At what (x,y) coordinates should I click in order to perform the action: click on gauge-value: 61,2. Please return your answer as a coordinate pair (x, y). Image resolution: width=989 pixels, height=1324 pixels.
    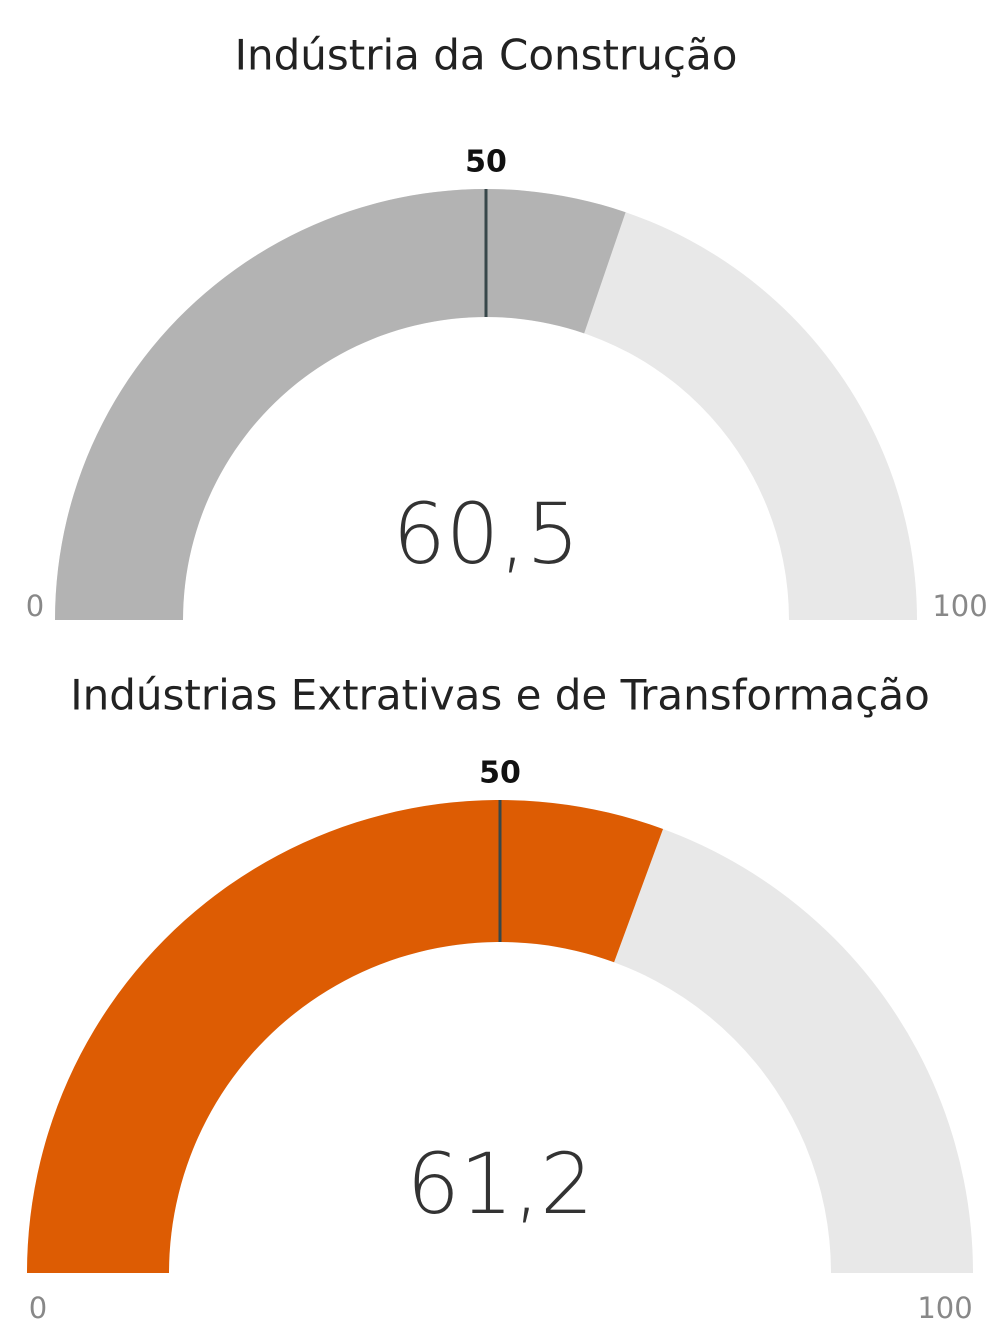
    Looking at the image, I should click on (499, 1184).